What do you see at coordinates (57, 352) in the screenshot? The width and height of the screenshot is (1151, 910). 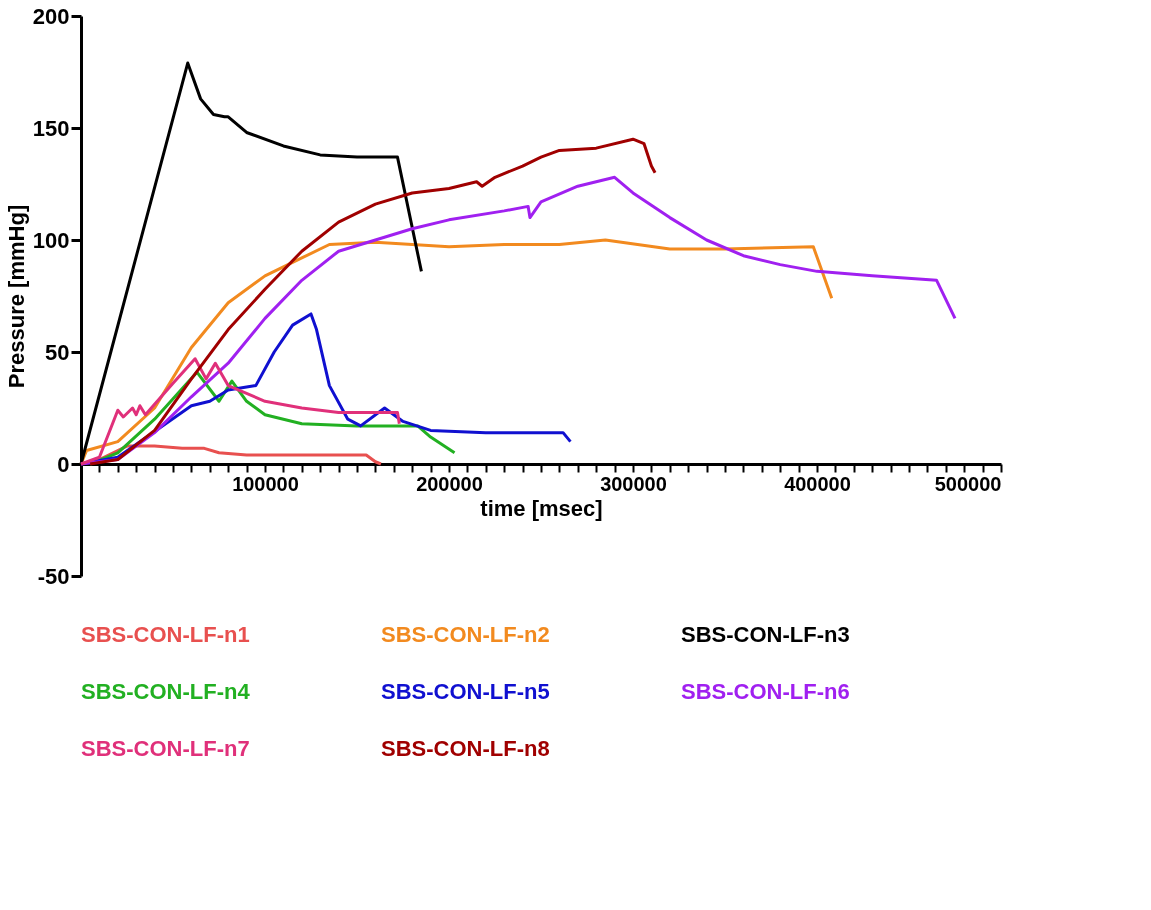 I see `y-tick-label: 50` at bounding box center [57, 352].